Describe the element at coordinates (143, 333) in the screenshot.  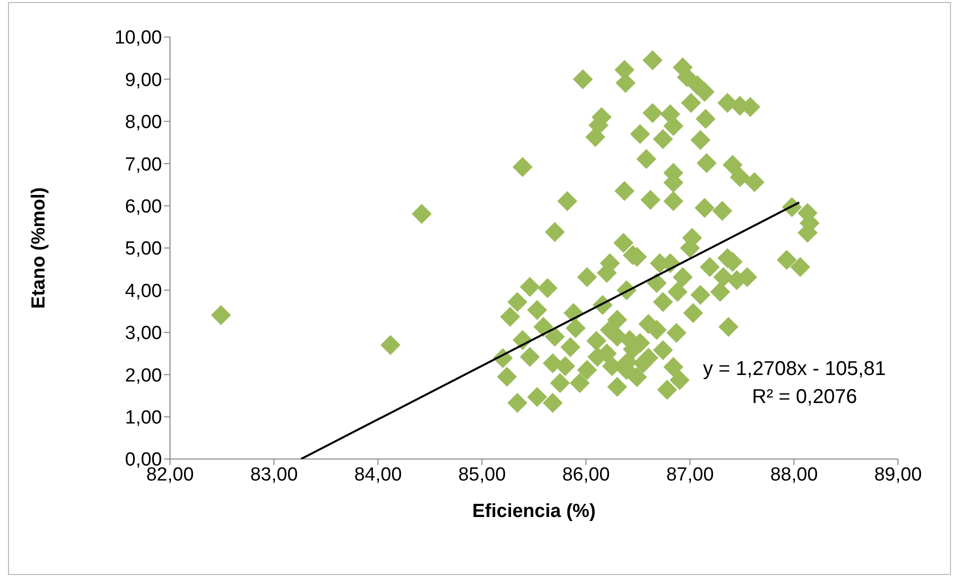
I see `y-tick-label: 3,00` at that location.